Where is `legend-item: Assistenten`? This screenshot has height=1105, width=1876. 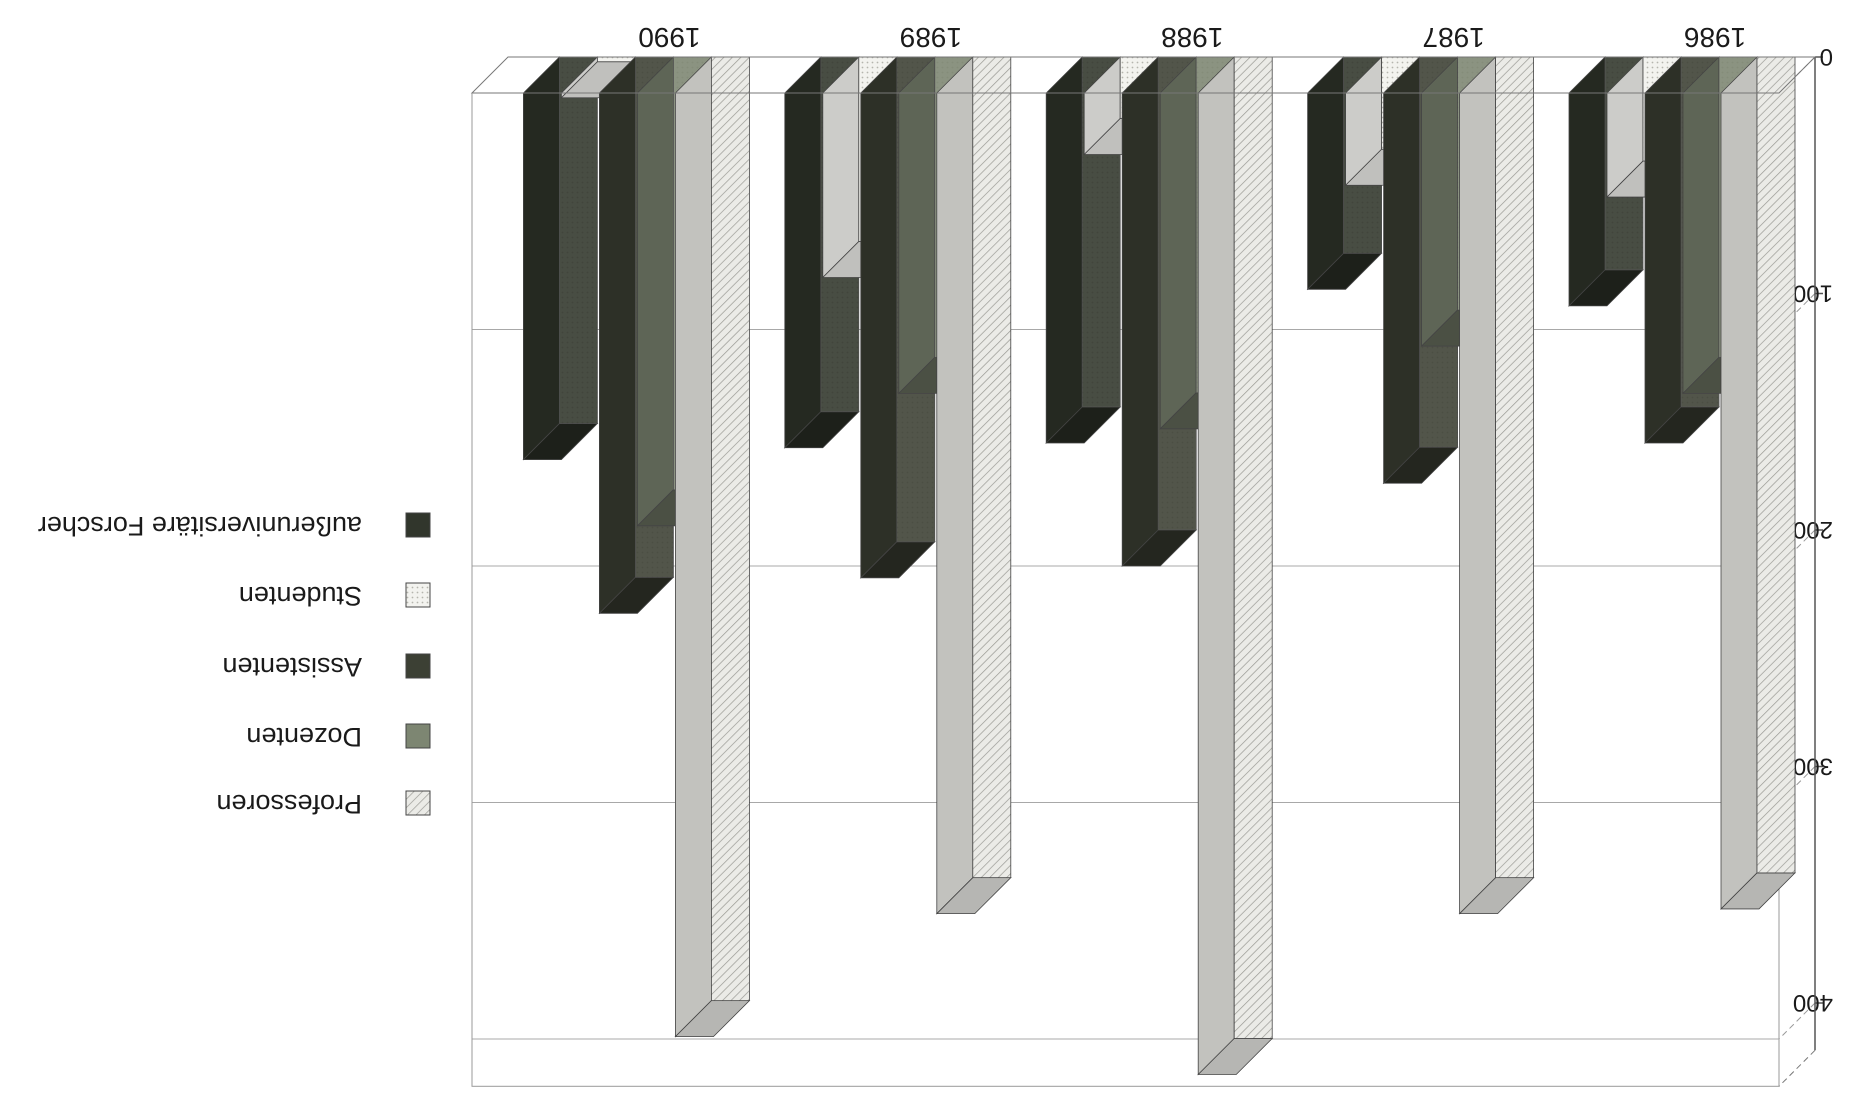
legend-item: Assistenten is located at coordinates (326, 667).